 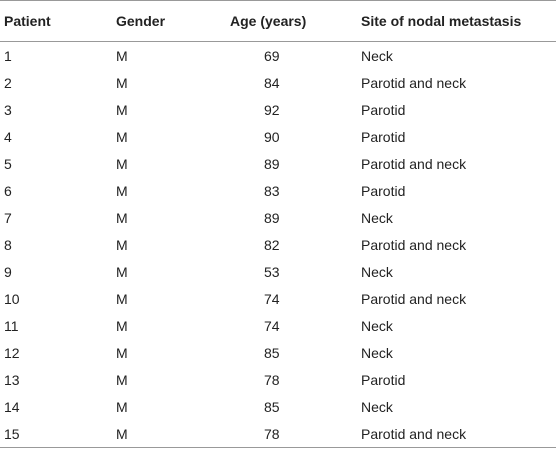 I want to click on cell-patient: 3, so click(x=8, y=109).